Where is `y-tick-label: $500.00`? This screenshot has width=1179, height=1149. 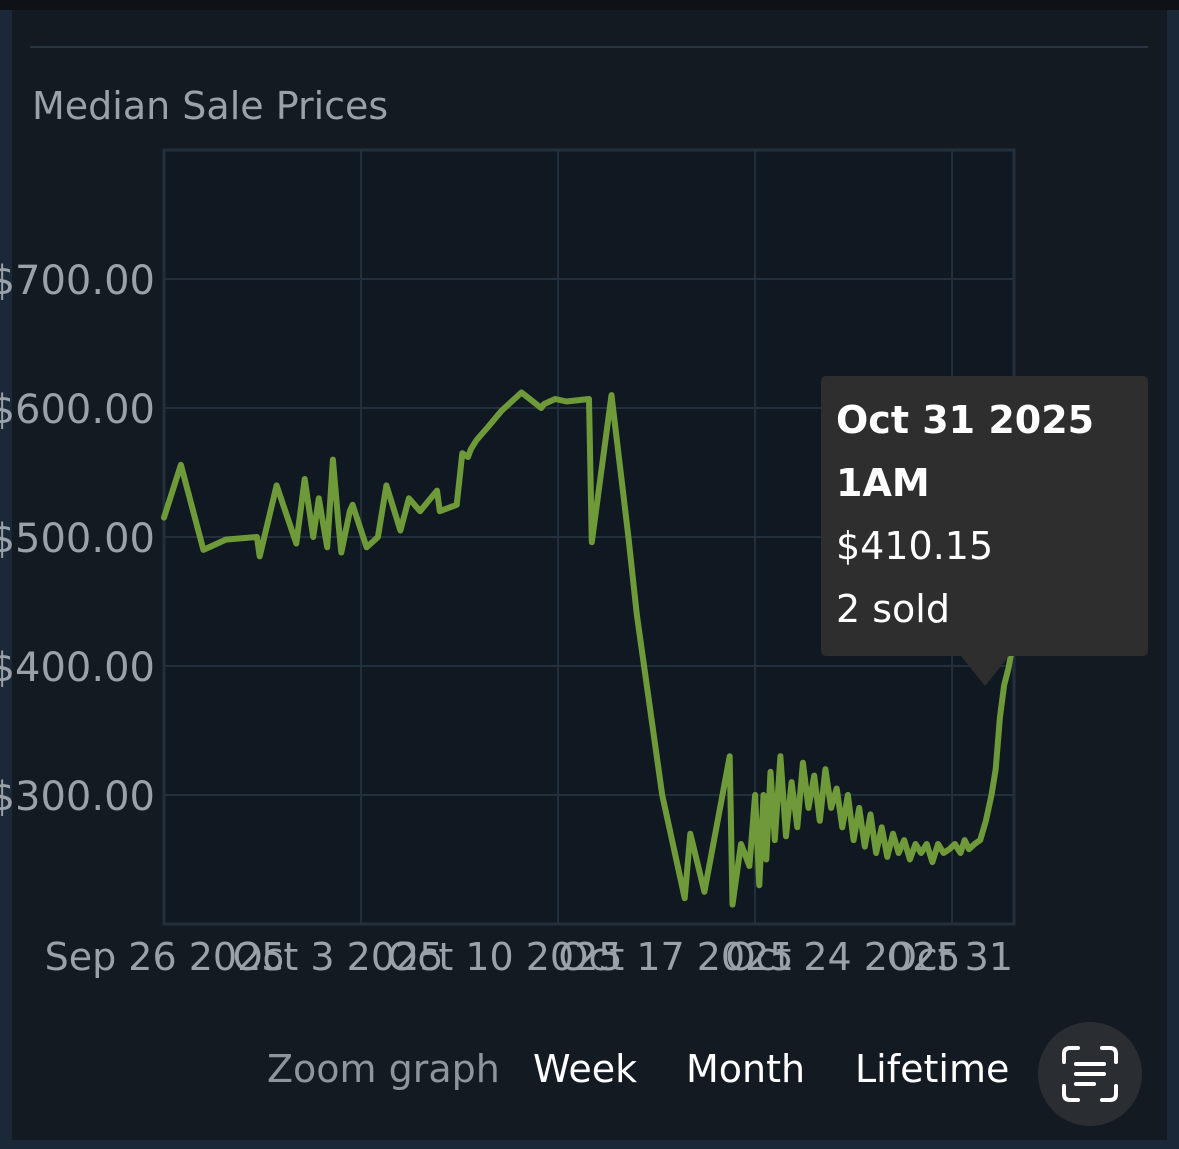 y-tick-label: $500.00 is located at coordinates (77, 539).